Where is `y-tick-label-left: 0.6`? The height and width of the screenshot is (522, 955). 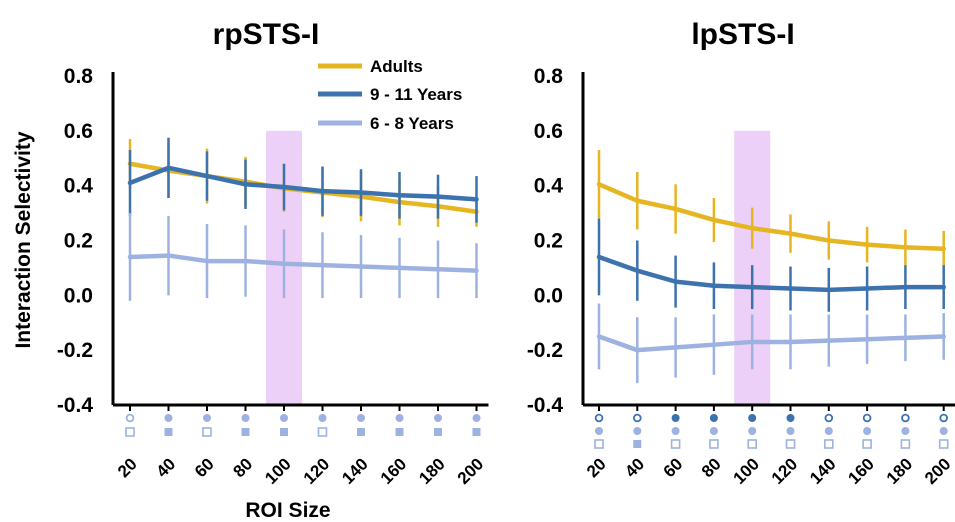
y-tick-label-left: 0.6 is located at coordinates (78, 131).